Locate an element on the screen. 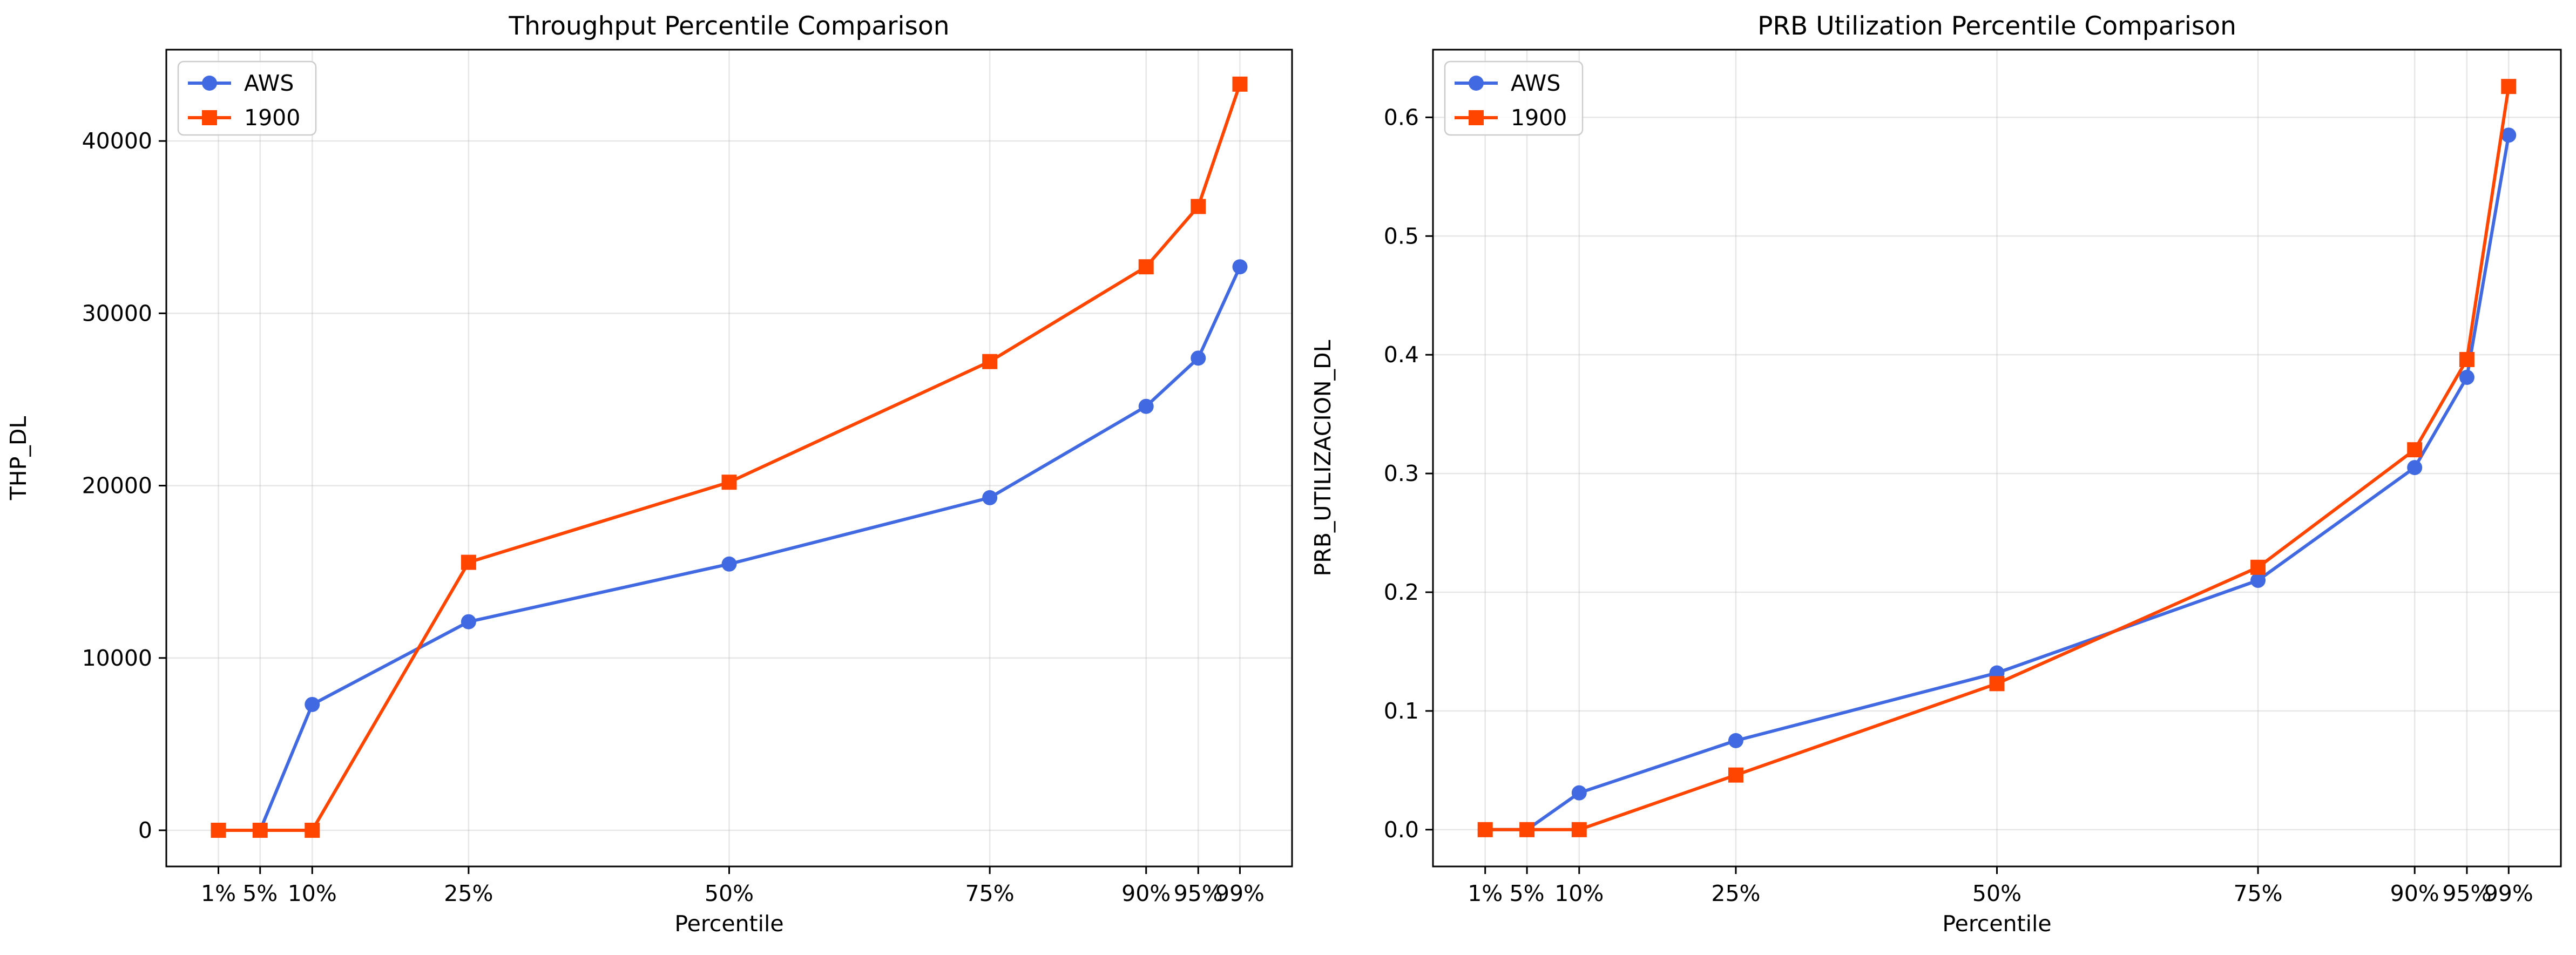  y-tick-label: 0.3 is located at coordinates (1402, 473).